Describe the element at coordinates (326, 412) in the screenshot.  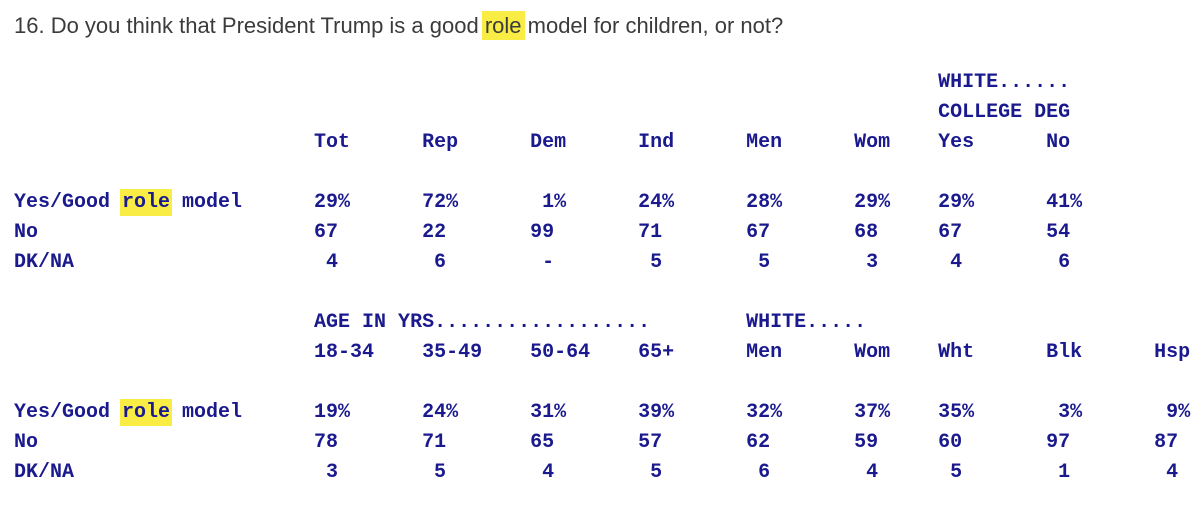
I see `cell-value: 19` at that location.